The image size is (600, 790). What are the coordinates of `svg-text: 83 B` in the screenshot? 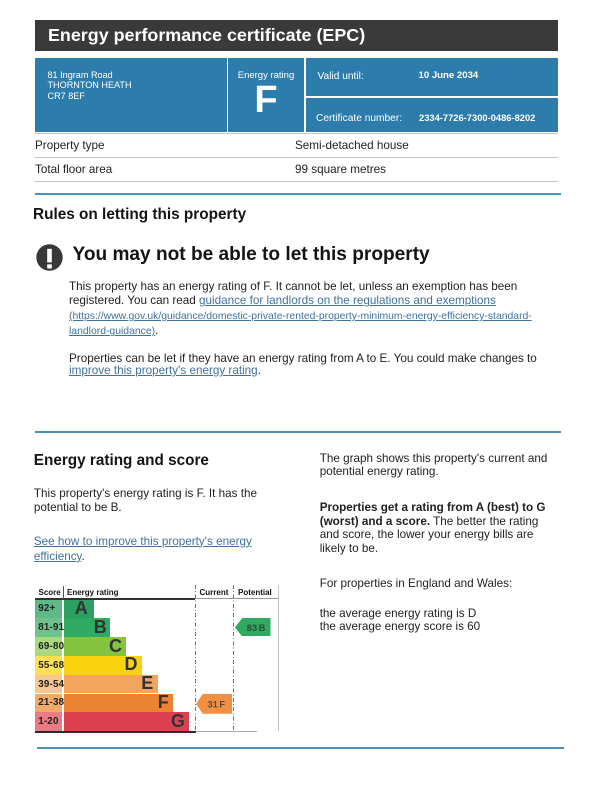 It's located at (256, 627).